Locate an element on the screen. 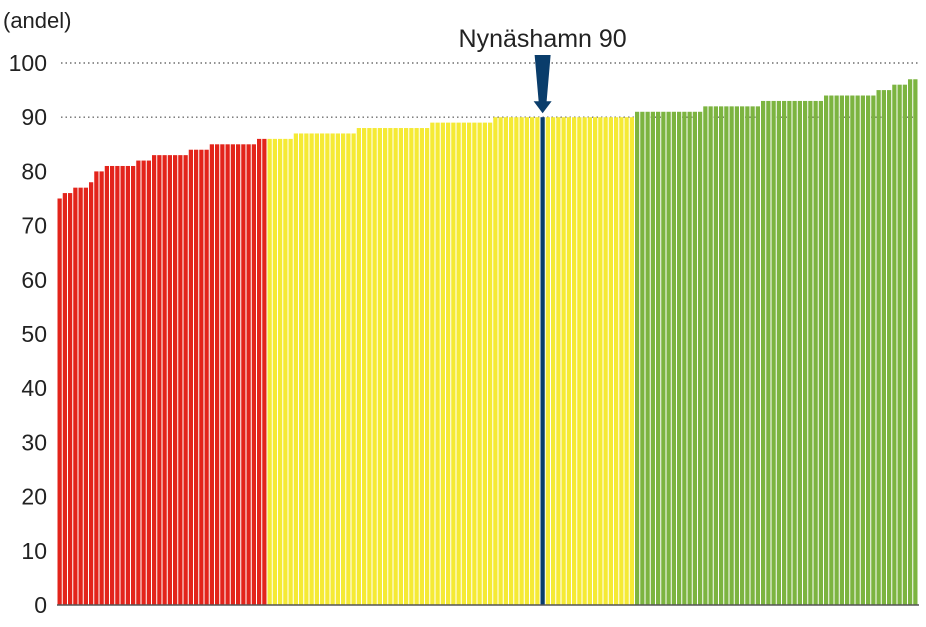  y-axis-title: (andel) is located at coordinates (37, 20).